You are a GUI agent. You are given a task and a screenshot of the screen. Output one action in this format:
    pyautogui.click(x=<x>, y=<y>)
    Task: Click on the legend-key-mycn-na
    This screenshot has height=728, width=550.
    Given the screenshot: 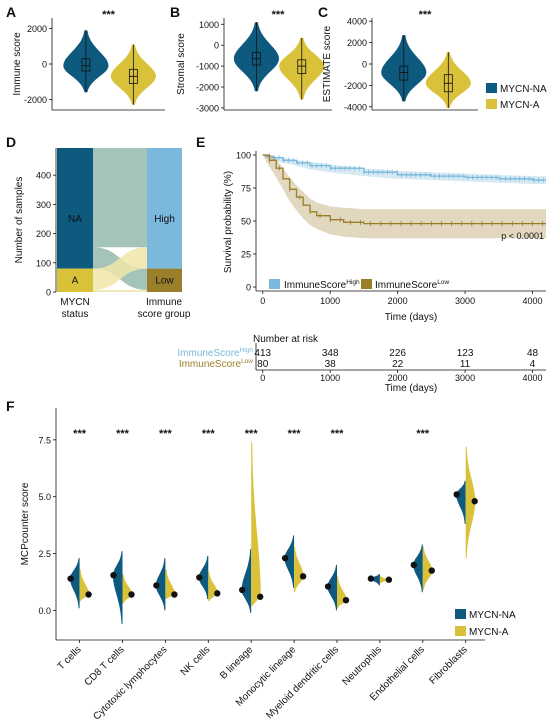 What is the action you would take?
    pyautogui.click(x=491, y=88)
    